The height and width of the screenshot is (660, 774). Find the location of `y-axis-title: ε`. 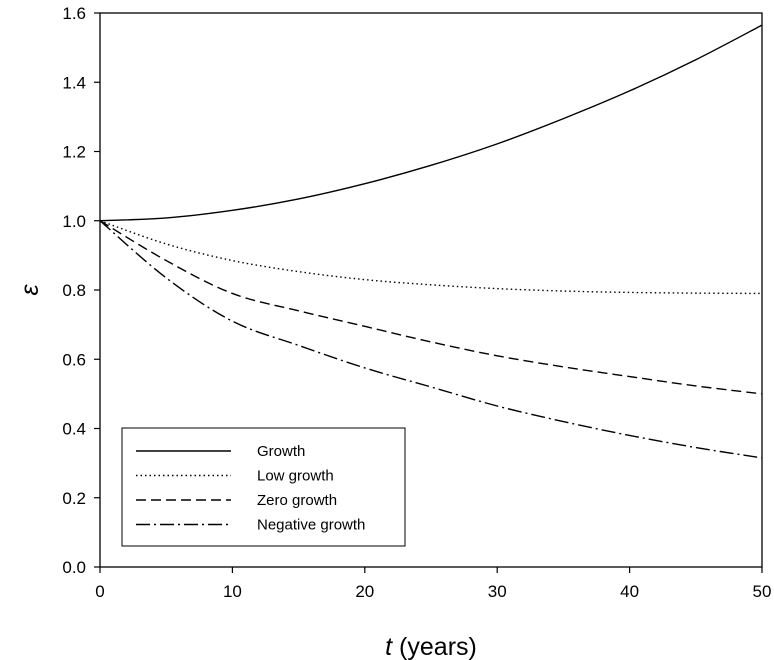

y-axis-title: ε is located at coordinates (30, 290).